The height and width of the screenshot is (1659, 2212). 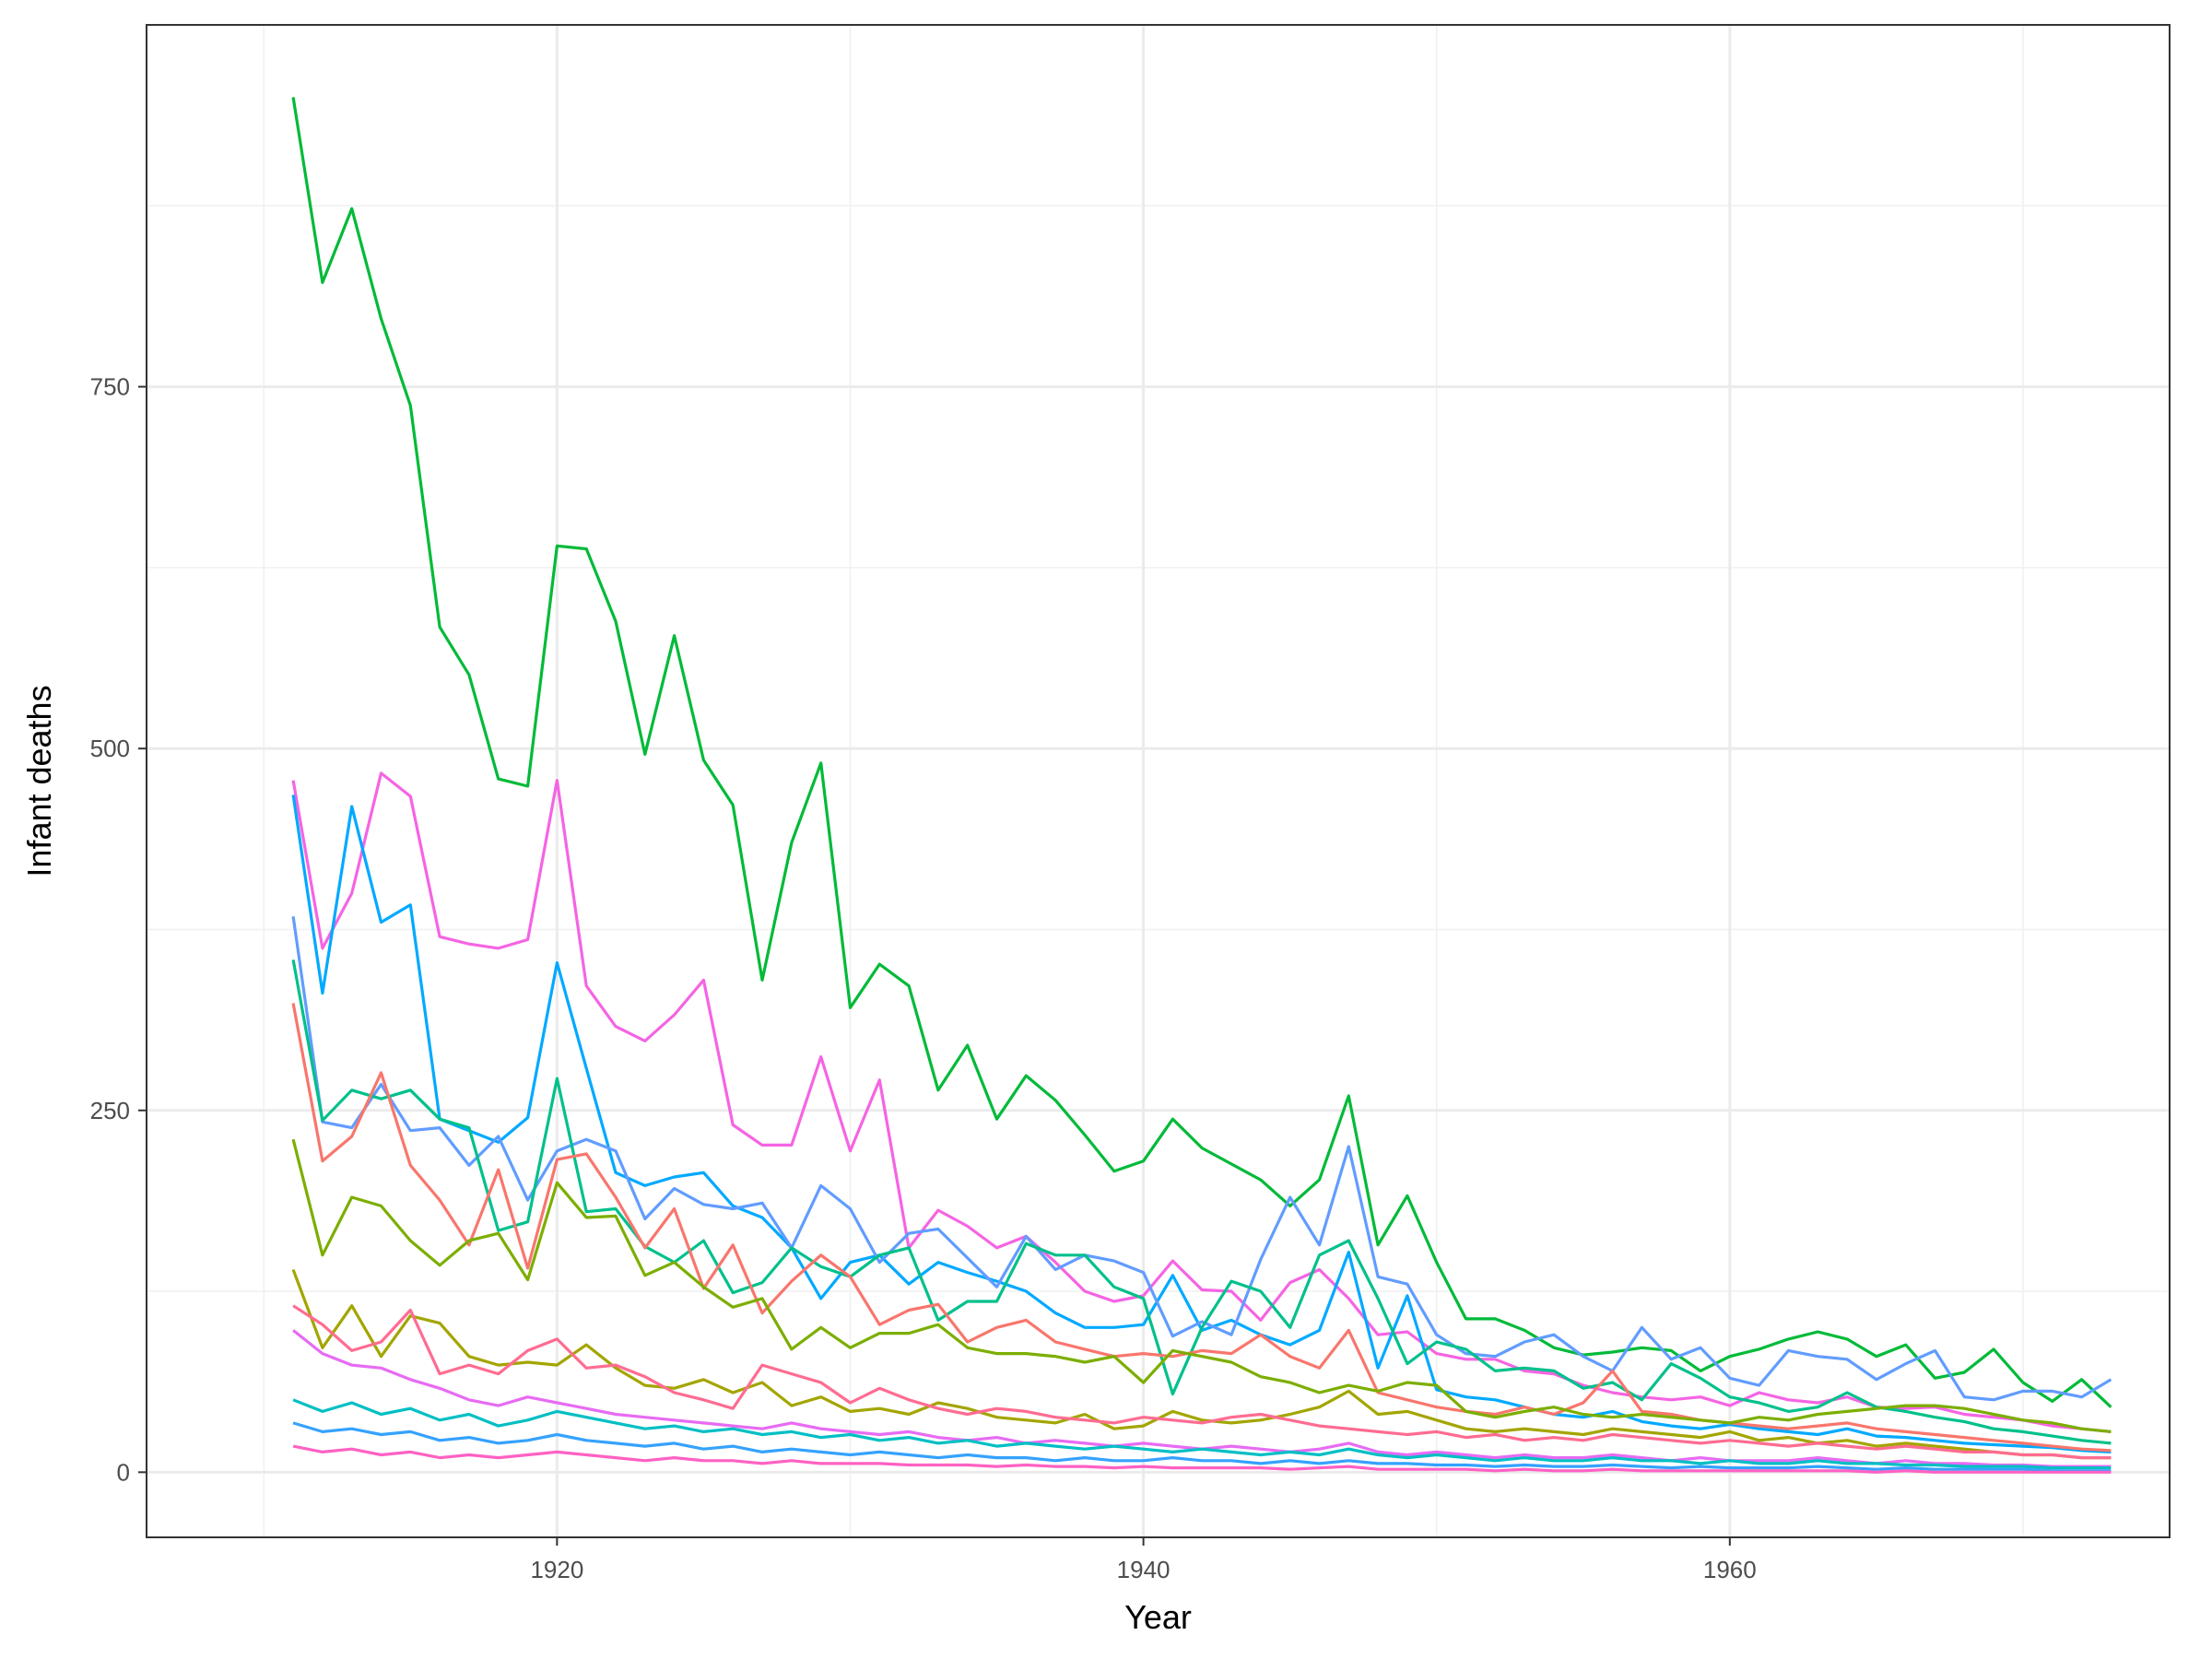 What do you see at coordinates (118, 929) in the screenshot?
I see `y-axis-ticks: 0 250 500 750` at bounding box center [118, 929].